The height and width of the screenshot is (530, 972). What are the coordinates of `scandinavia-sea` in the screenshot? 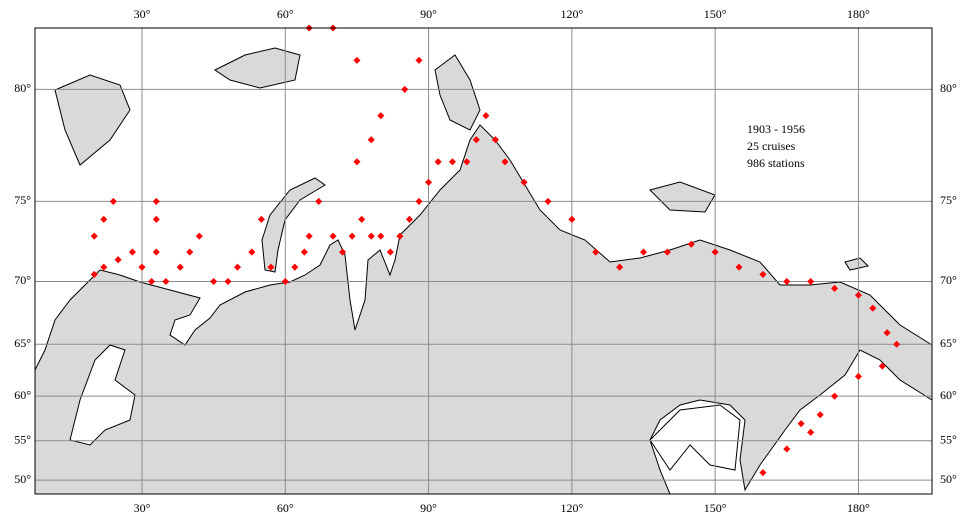 It's located at (102, 395).